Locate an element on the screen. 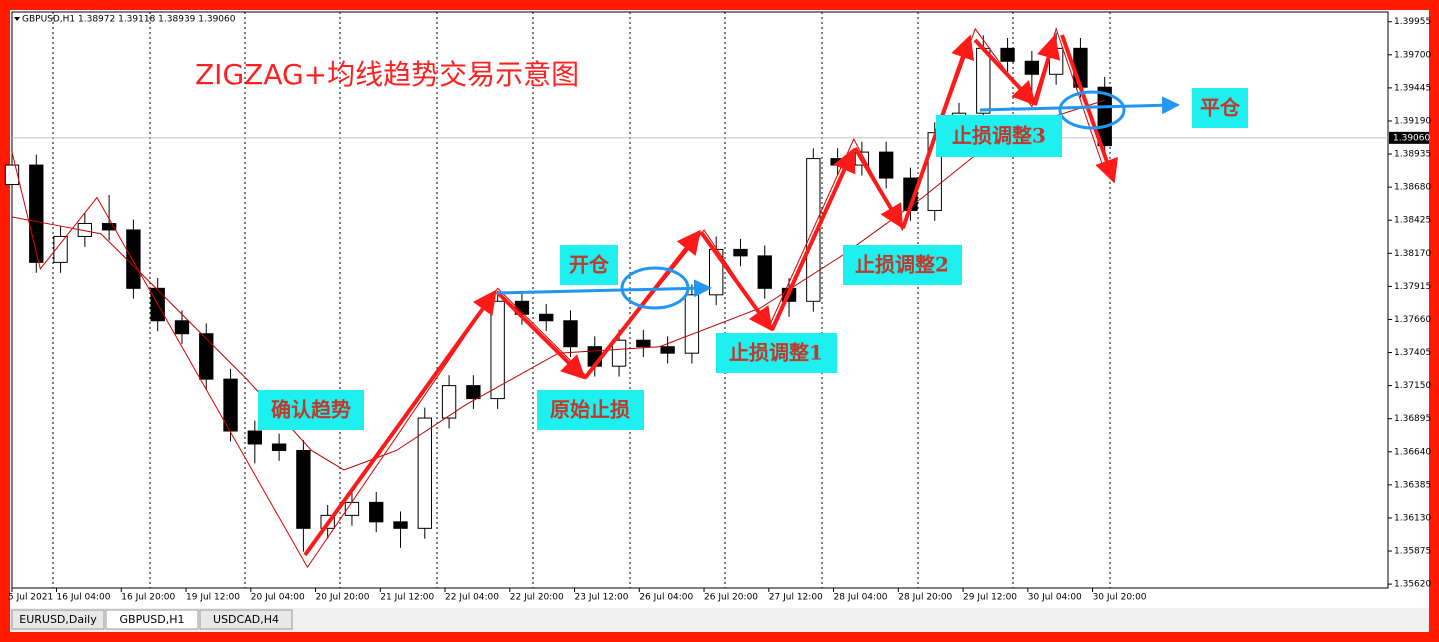 This screenshot has width=1439, height=642. x-tick-label: 30 Jul 04:00 is located at coordinates (1055, 598).